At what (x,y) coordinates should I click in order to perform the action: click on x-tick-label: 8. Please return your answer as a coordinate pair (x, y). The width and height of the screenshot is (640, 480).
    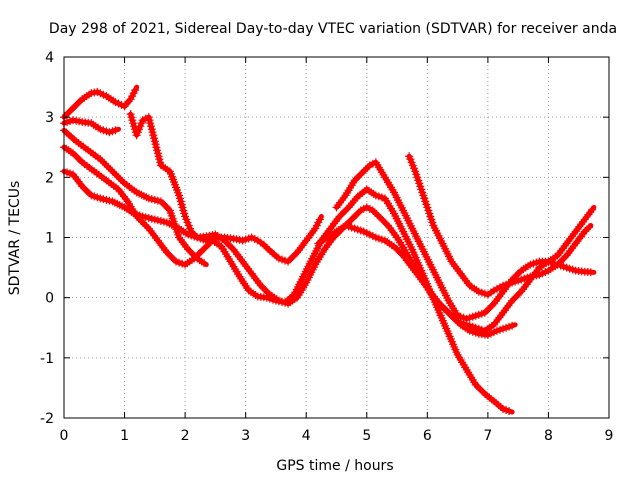
    Looking at the image, I should click on (548, 436).